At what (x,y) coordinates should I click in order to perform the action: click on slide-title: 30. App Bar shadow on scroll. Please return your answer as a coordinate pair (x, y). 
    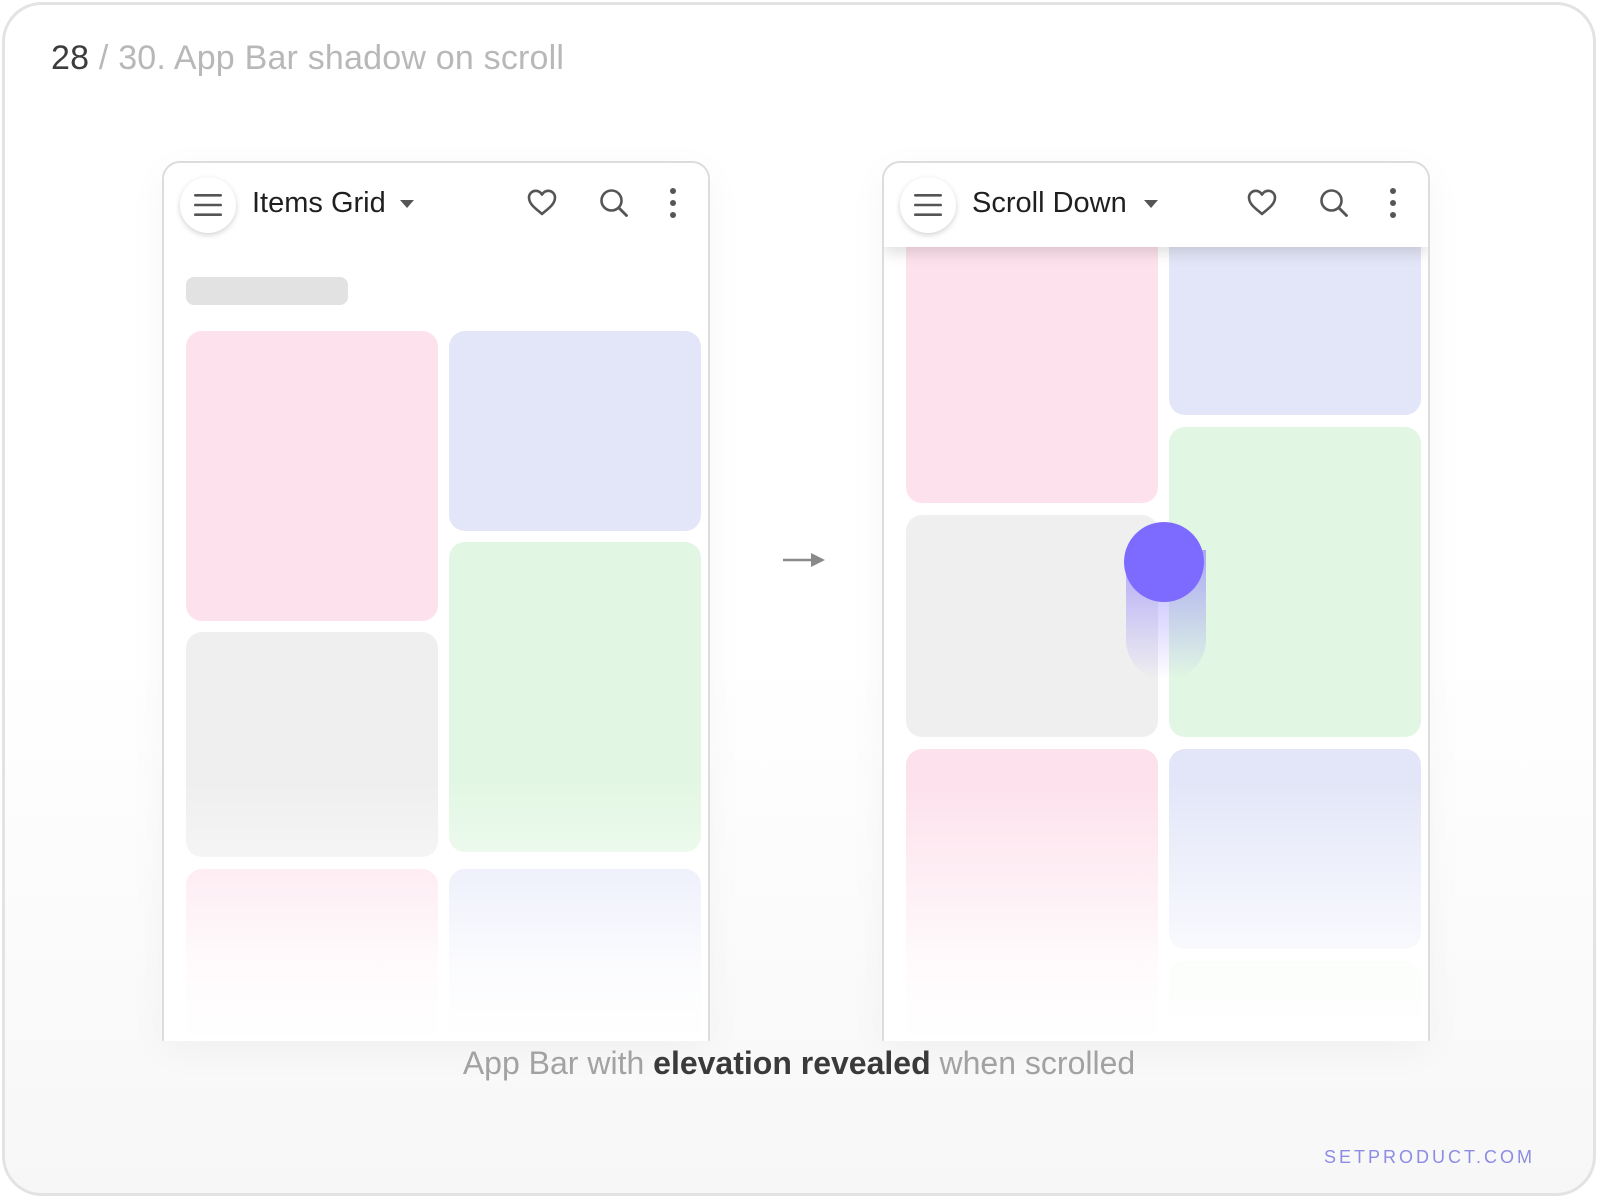
    Looking at the image, I should click on (341, 58).